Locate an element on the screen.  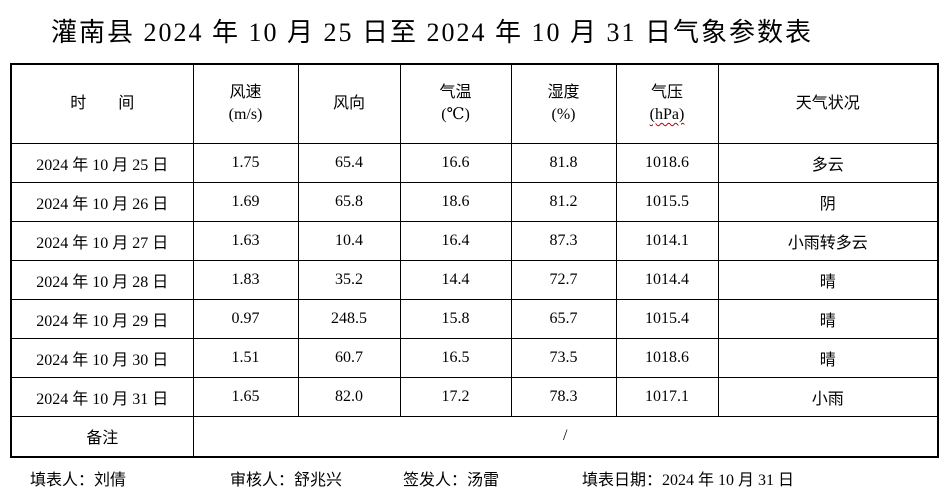
col-header-temperature-label: 气温 is located at coordinates (455, 92).